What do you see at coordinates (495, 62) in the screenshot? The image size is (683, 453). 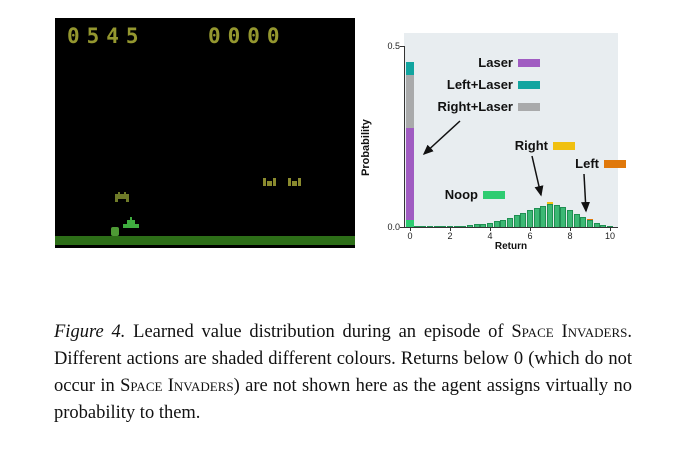 I see `legend-label: Laser` at bounding box center [495, 62].